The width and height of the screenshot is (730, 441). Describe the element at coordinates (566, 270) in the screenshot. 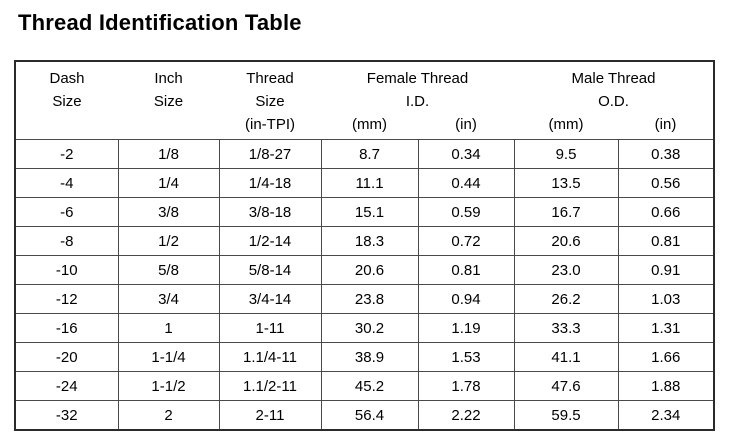

I see `table-cell: 23.0` at that location.